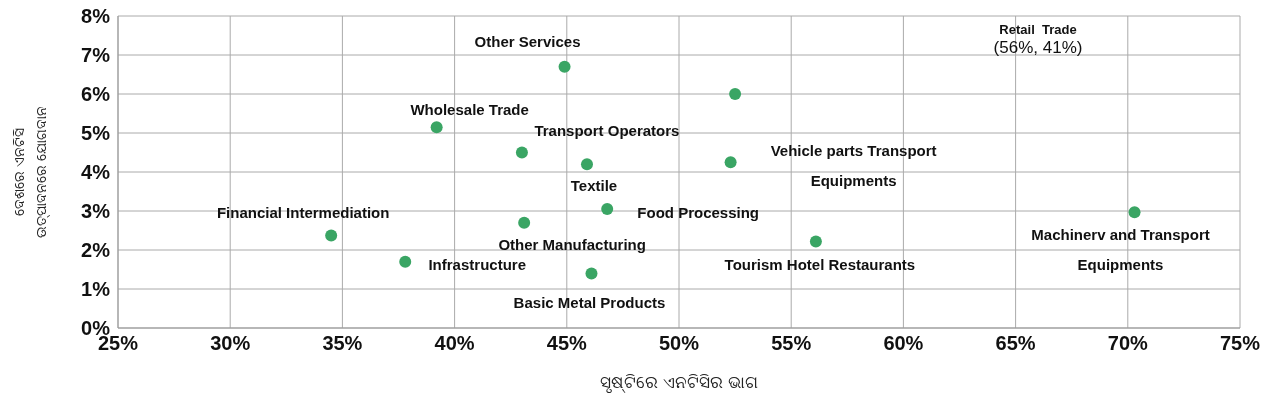  Describe the element at coordinates (679, 383) in the screenshot. I see `x-axis-title: ସୃଷ୍ଟିରେ ଏନଟିସିର ଭାଗ` at that location.